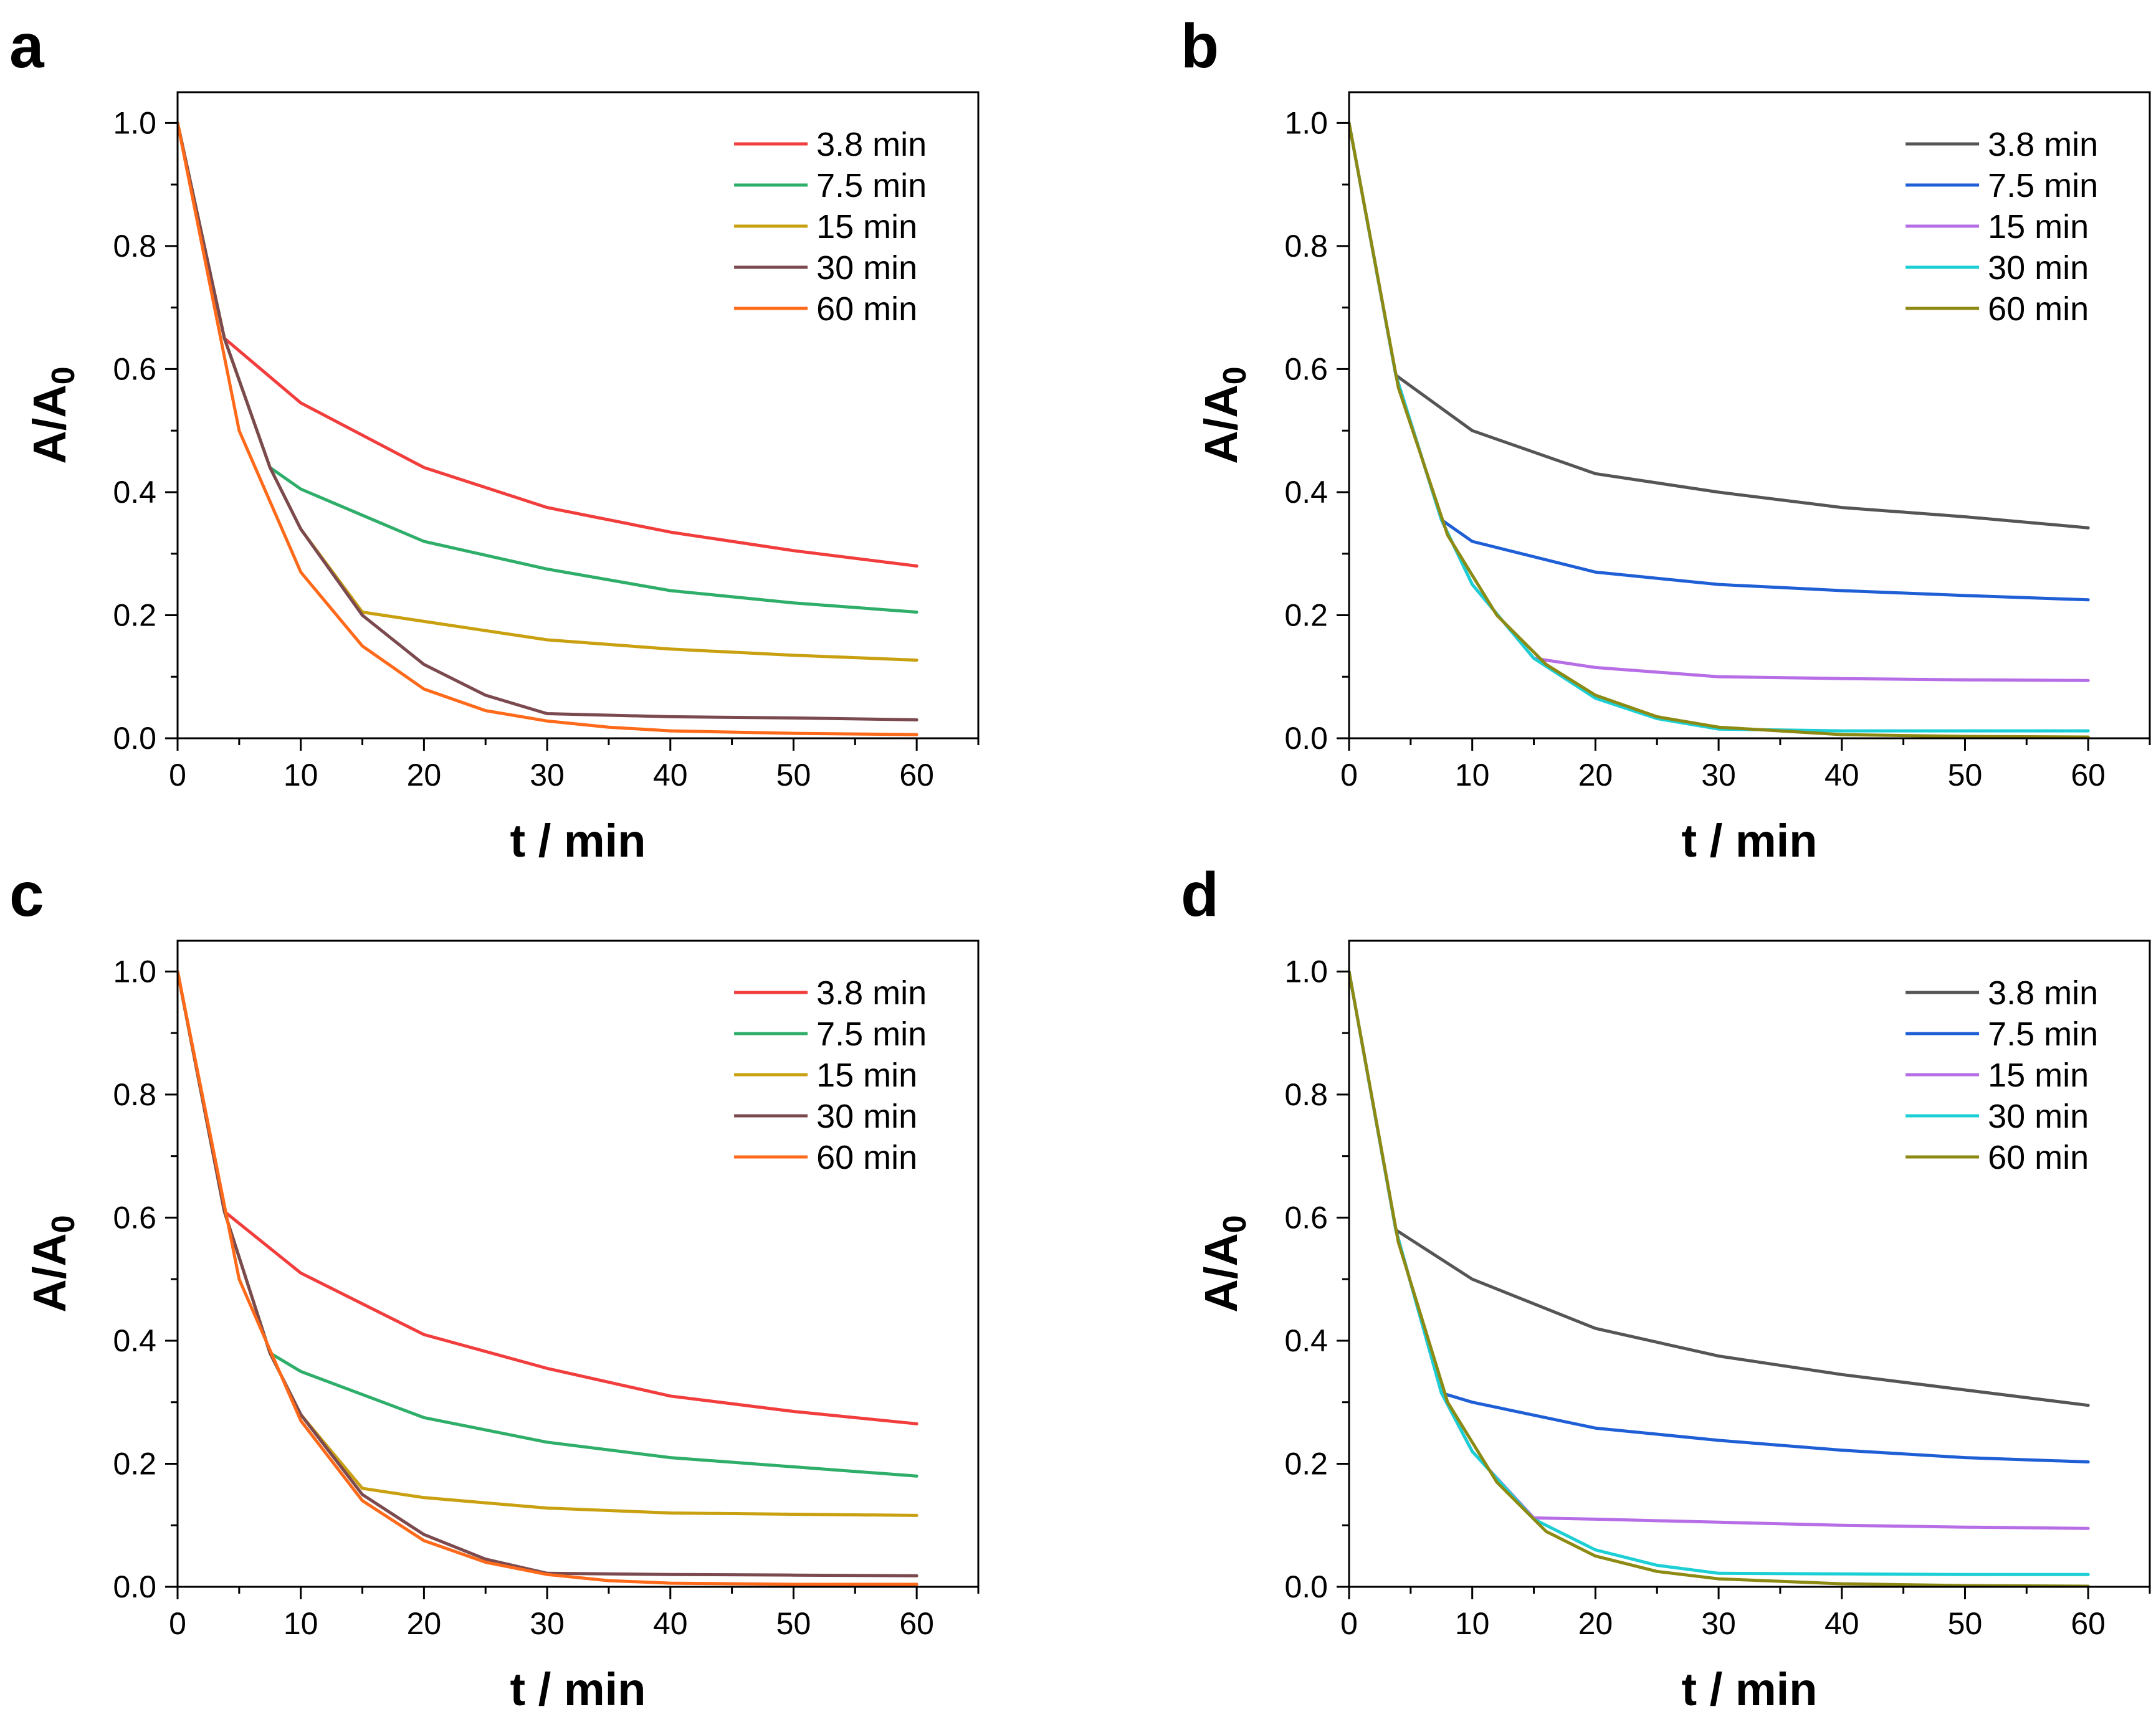 The height and width of the screenshot is (1727, 2156). I want to click on panel-letter: a, so click(27, 46).